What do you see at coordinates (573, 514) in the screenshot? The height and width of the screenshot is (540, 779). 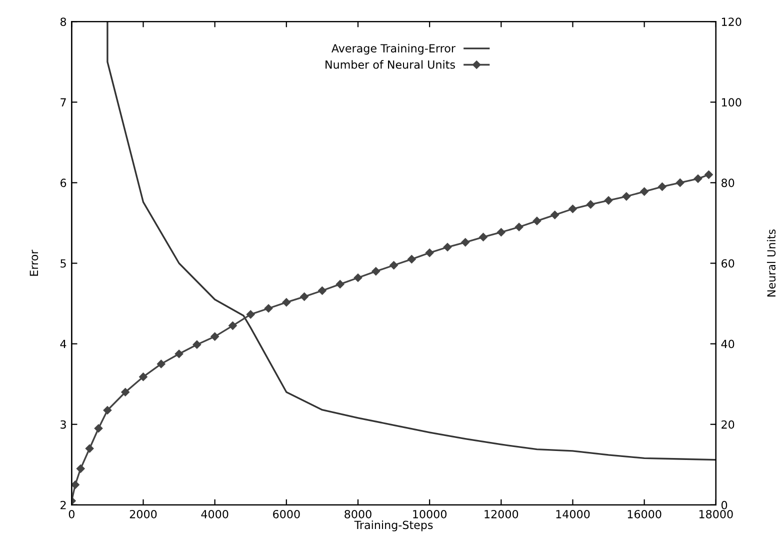 I see `x-tick-label: 14000` at bounding box center [573, 514].